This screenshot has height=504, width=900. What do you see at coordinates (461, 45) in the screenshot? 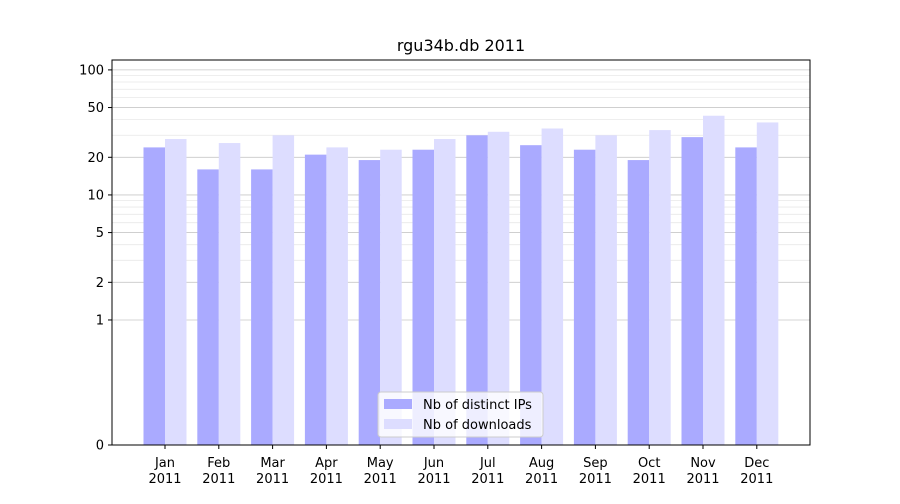
I see `chart-title: rgu34b.db 2011` at bounding box center [461, 45].